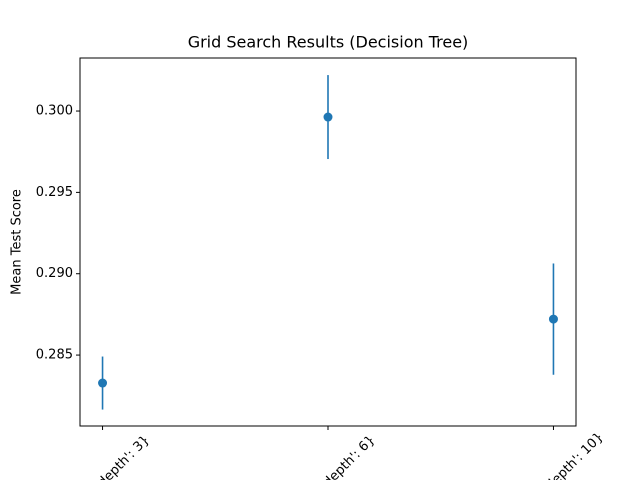 This screenshot has height=480, width=640. Describe the element at coordinates (54, 111) in the screenshot. I see `y-tick-label: 0.300` at that location.